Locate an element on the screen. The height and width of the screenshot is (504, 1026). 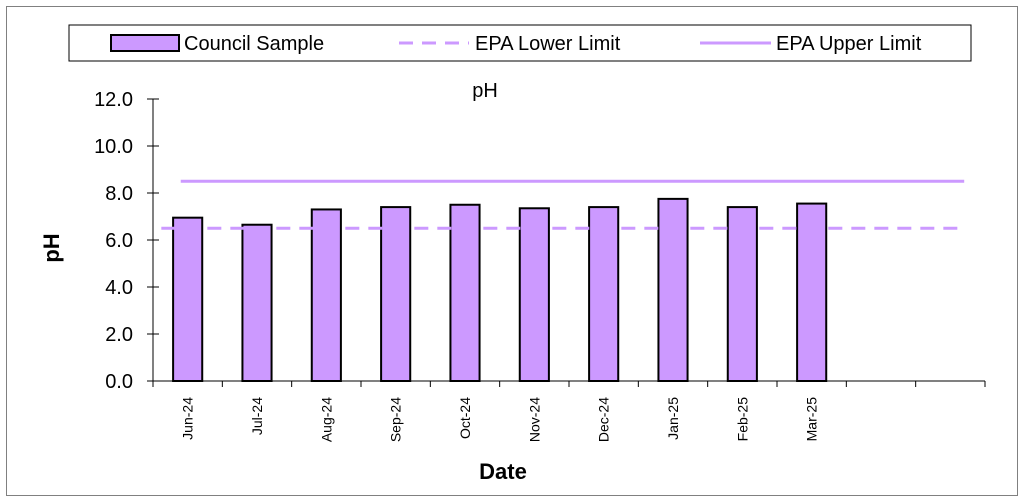
legend-box is located at coordinates (520, 43).